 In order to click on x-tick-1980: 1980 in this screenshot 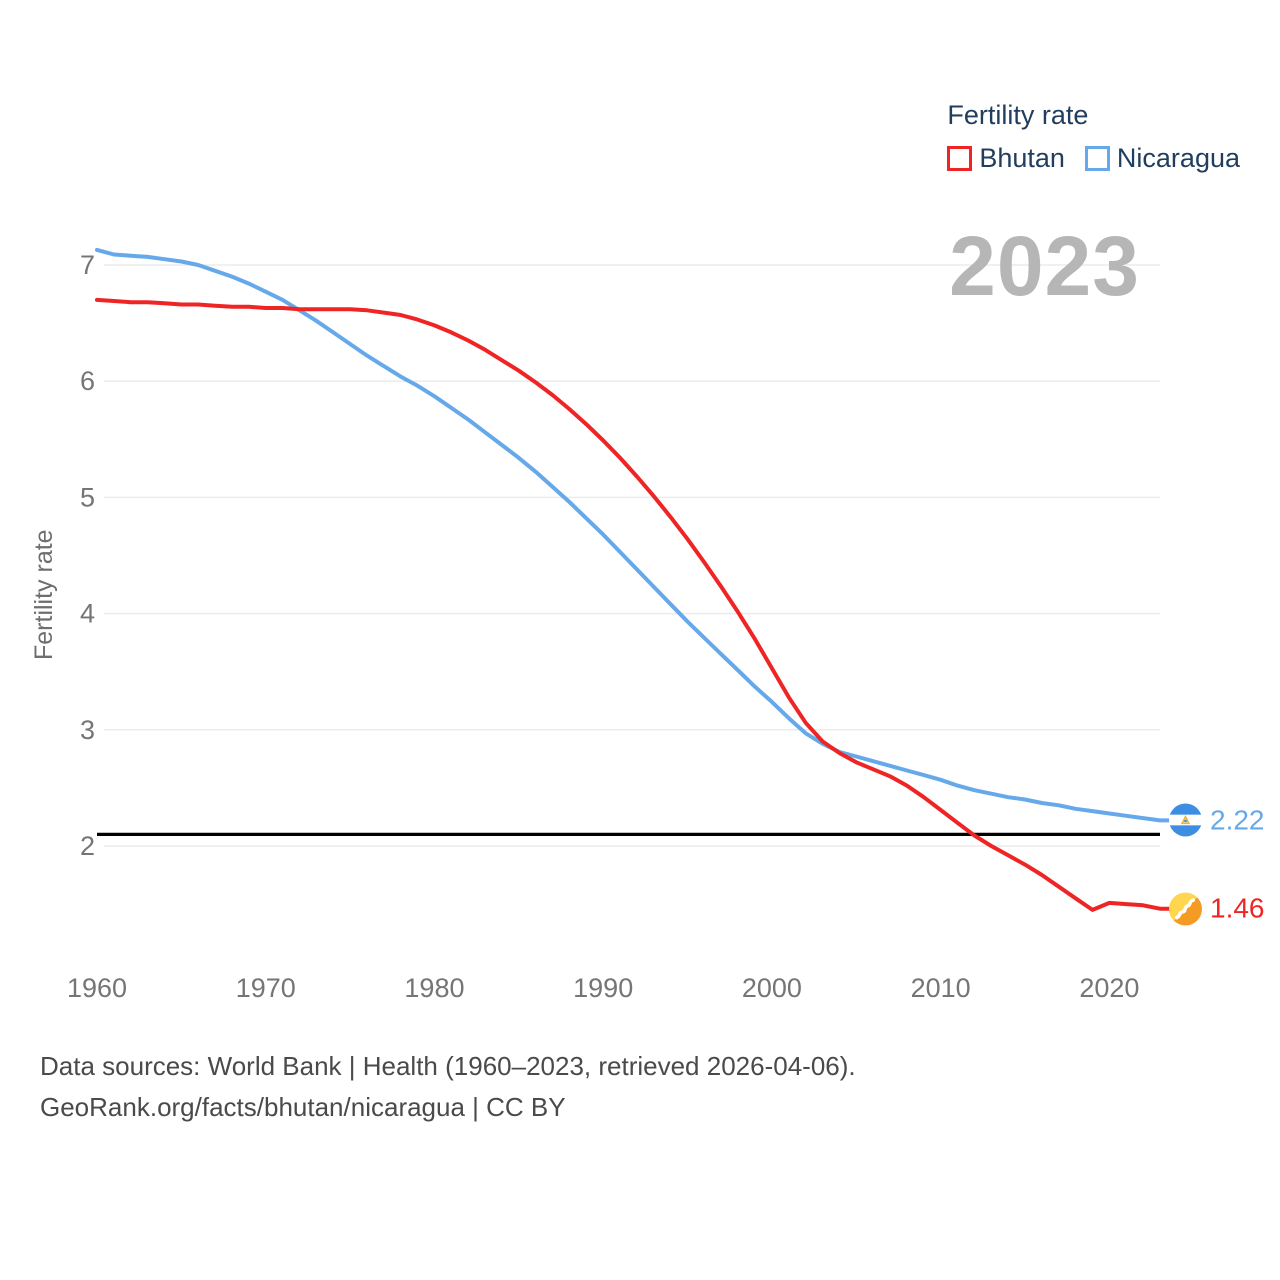, I will do `click(434, 988)`.